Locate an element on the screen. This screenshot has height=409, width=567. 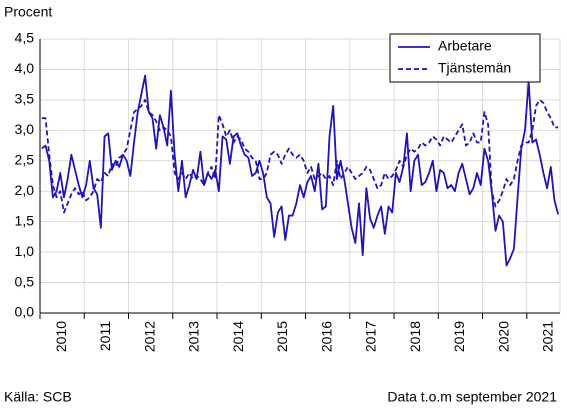
y-tick-label: 2,5 is located at coordinates (25, 159).